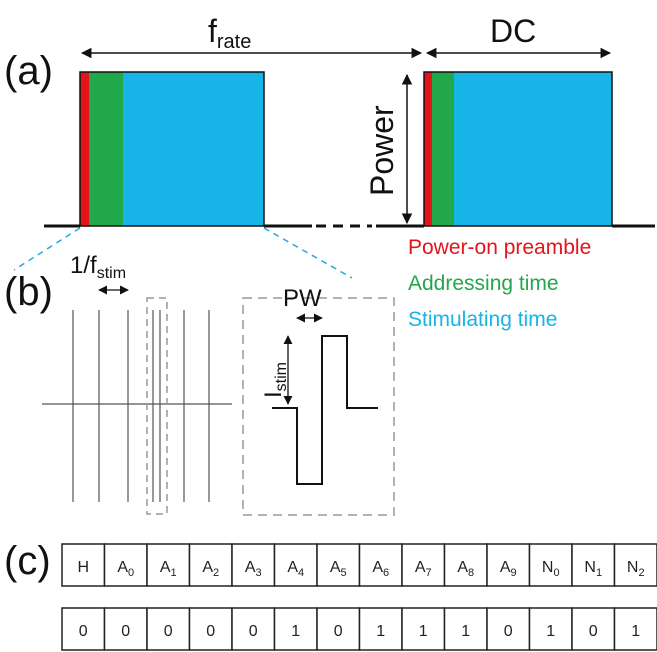  I want to click on packet-header-label: N2, so click(636, 569).